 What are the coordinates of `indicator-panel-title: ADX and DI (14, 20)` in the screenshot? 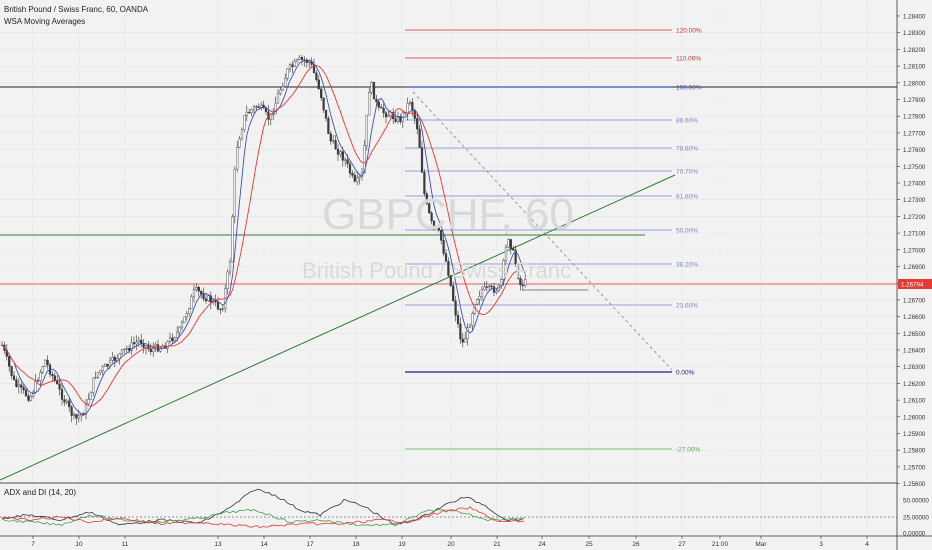 It's located at (40, 492).